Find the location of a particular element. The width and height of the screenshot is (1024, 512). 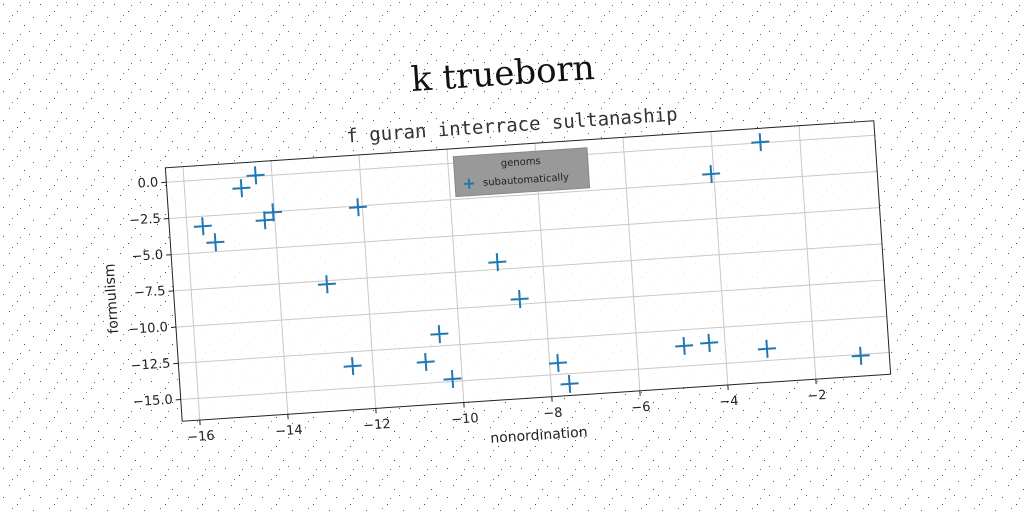

x-tick-label: −8 is located at coordinates (553, 414).